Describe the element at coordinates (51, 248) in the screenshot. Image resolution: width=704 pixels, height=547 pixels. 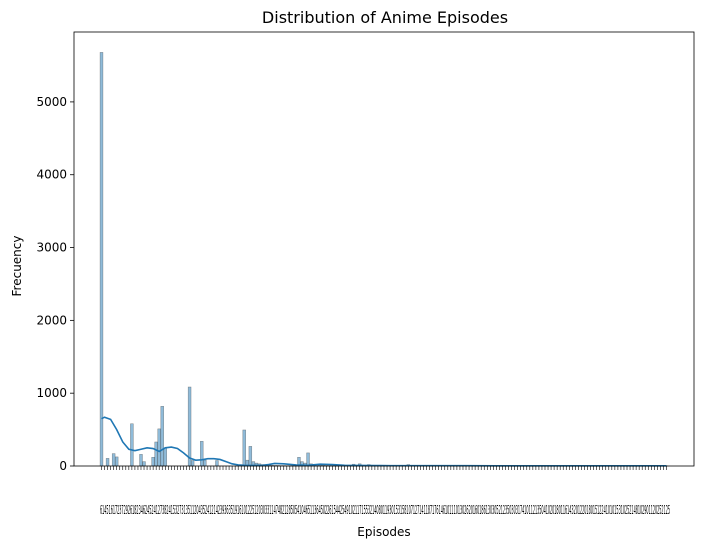
I see `y-tick-label: 3000` at that location.